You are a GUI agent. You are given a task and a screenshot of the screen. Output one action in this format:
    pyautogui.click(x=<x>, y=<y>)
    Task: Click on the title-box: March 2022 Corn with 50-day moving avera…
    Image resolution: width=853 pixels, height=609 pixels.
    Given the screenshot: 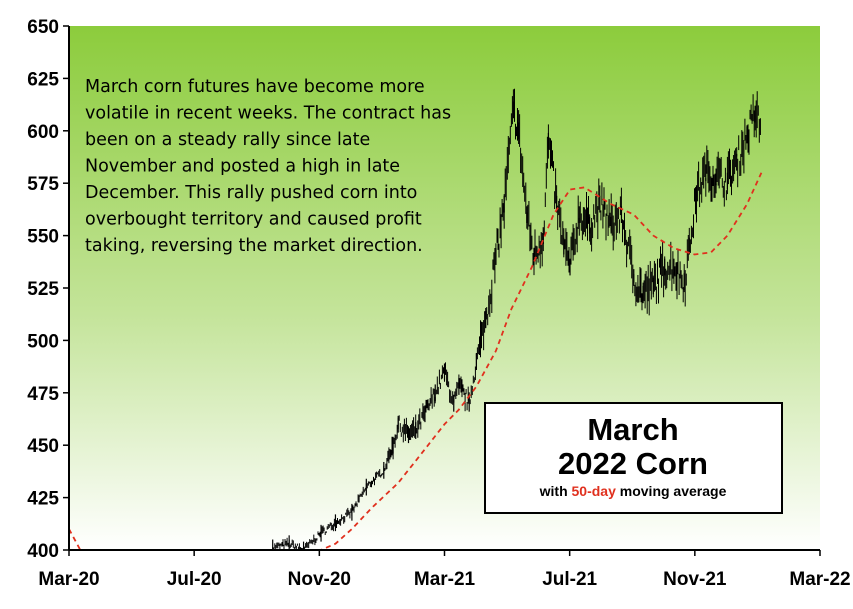 What is the action you would take?
    pyautogui.click(x=633, y=458)
    